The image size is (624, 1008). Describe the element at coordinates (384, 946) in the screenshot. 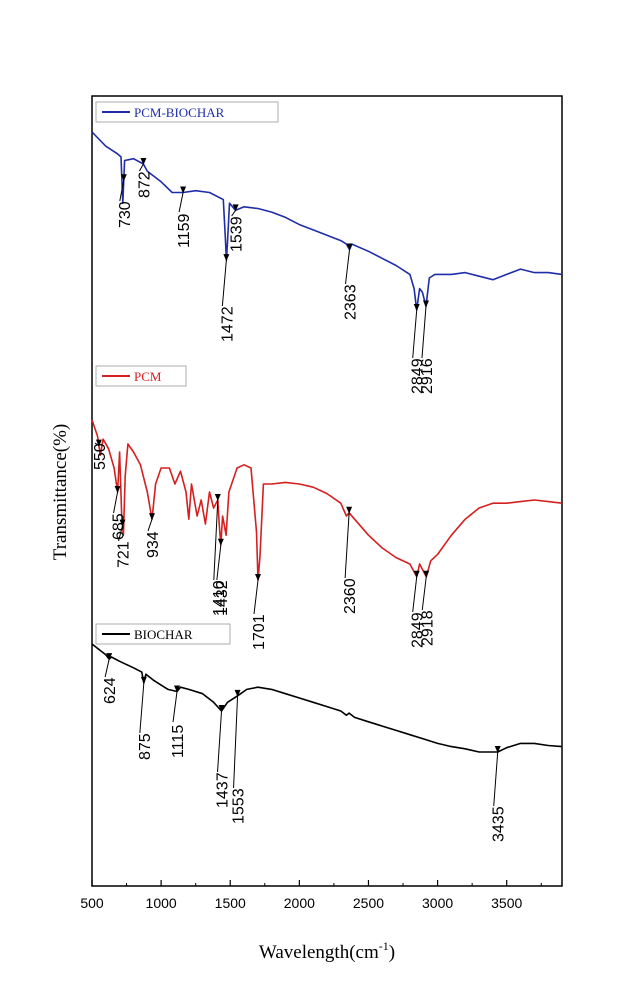

I see `x-axis-title-sup: -1` at that location.